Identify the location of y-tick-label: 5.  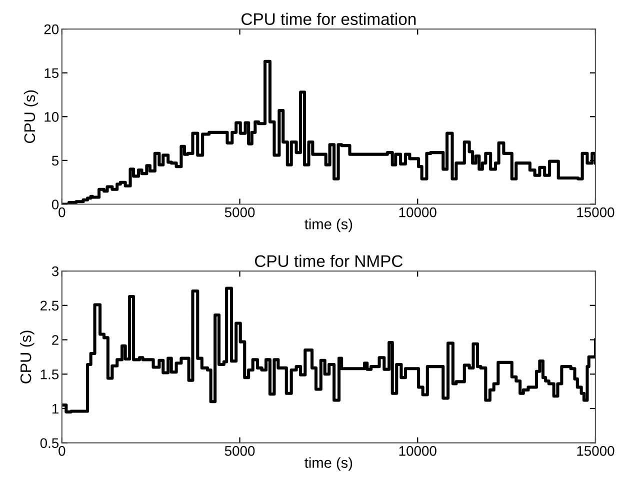
(55, 161).